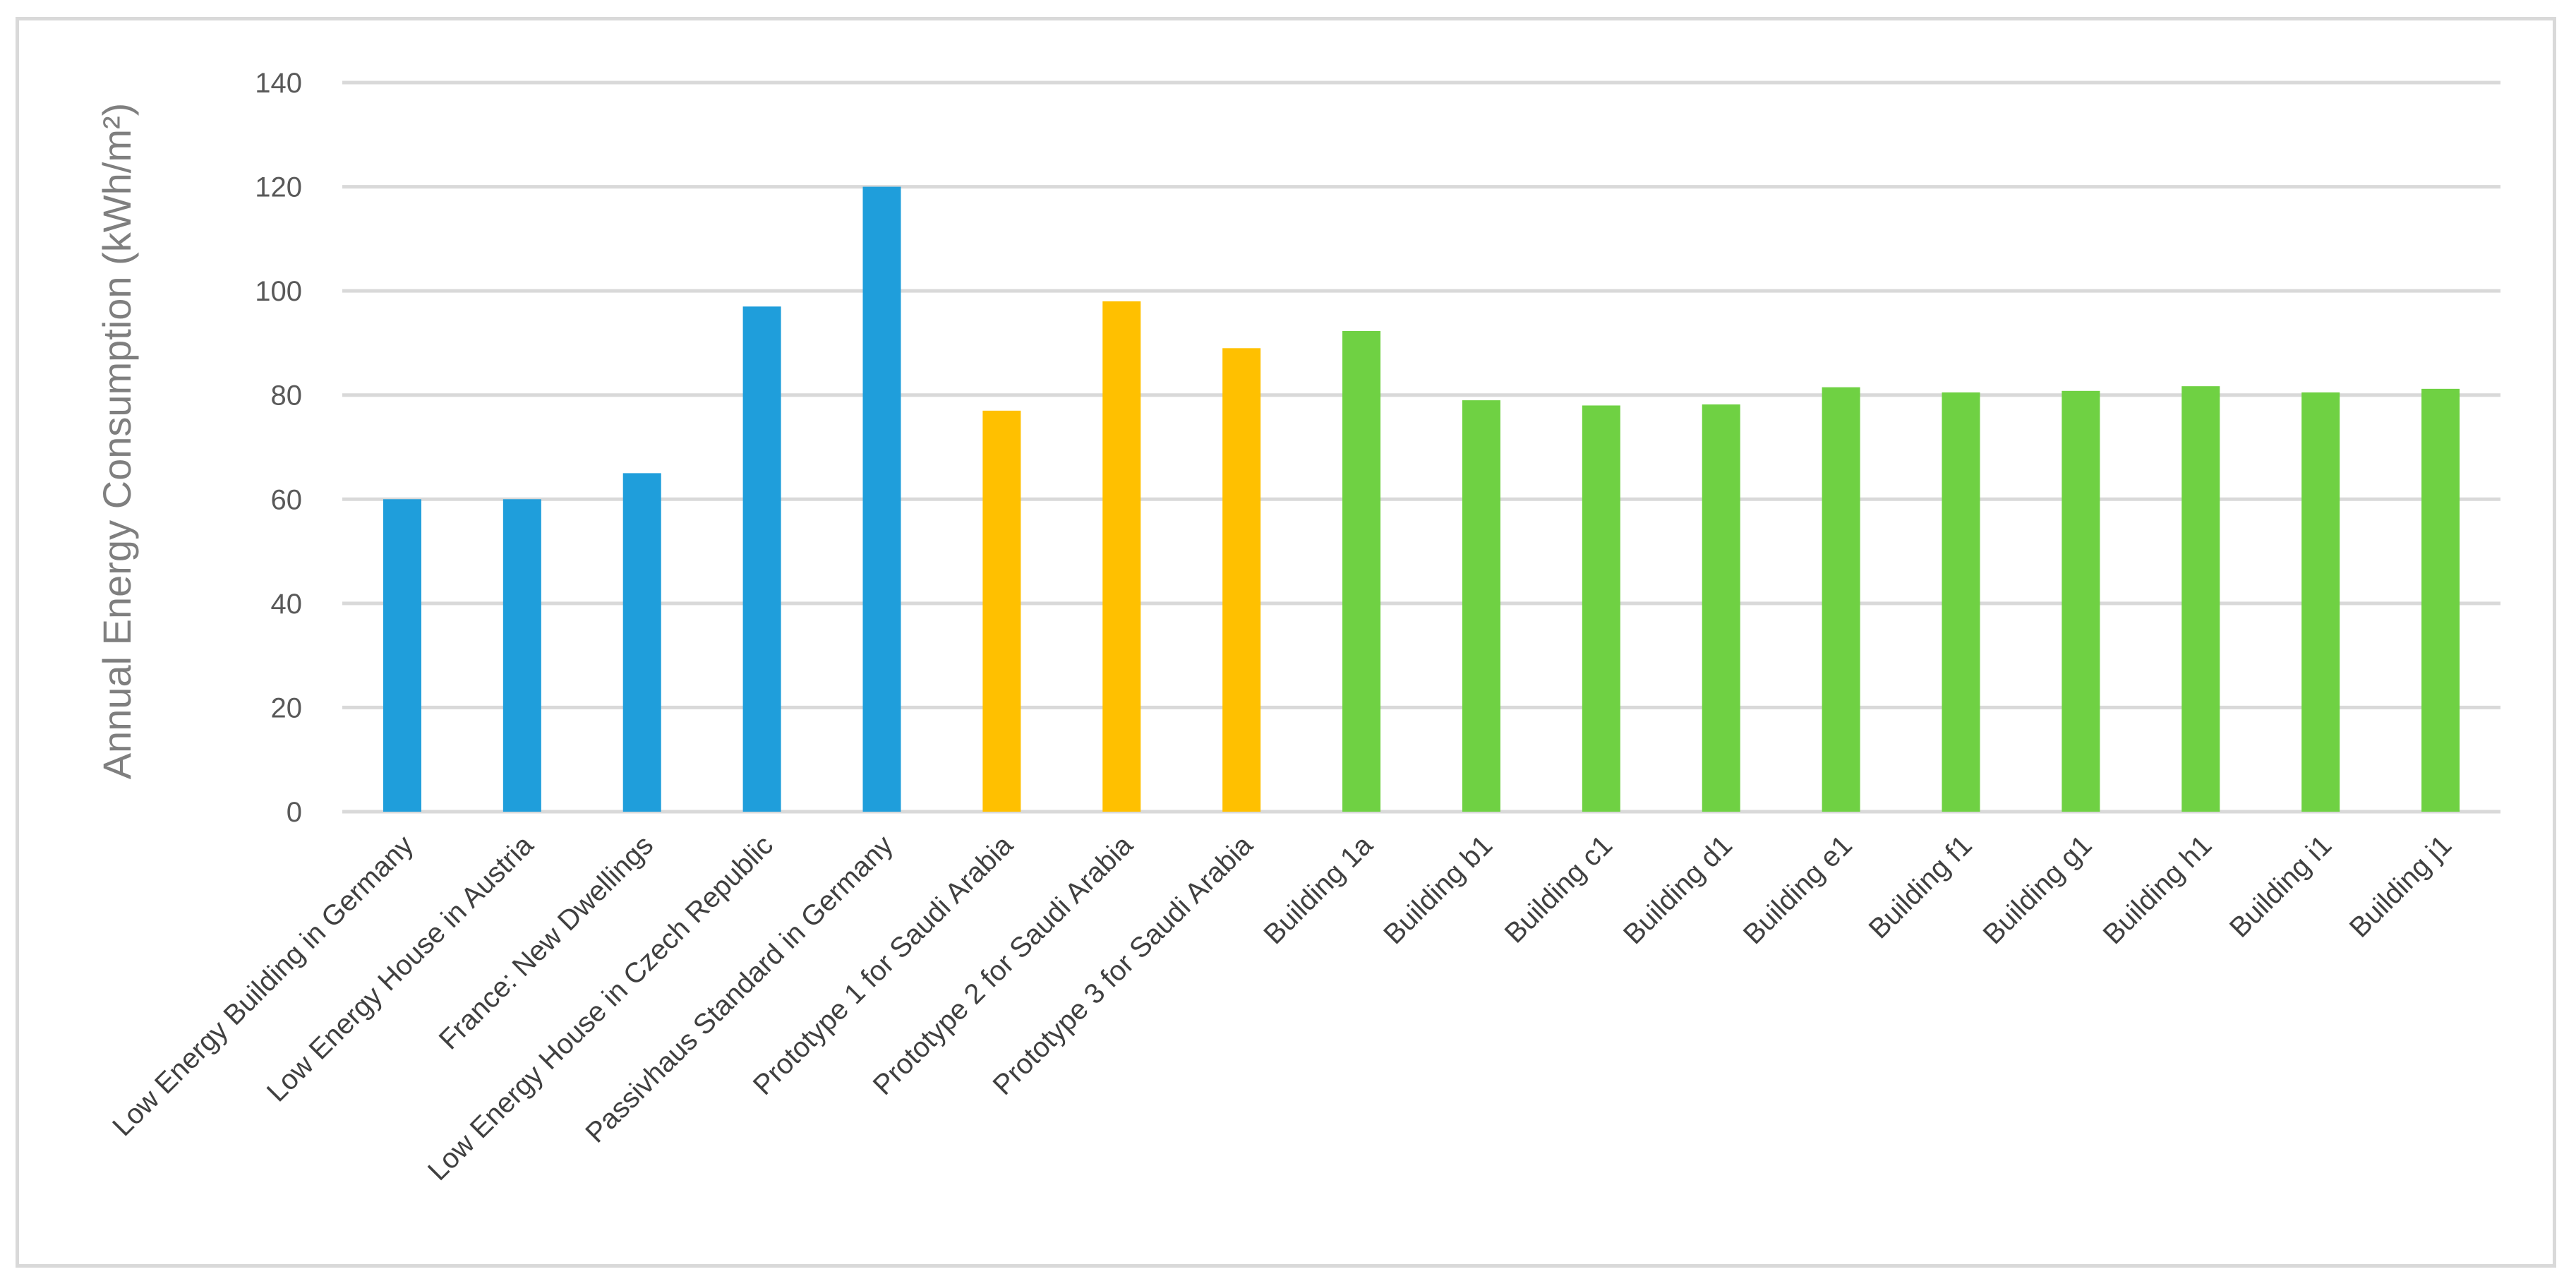  Describe the element at coordinates (287, 604) in the screenshot. I see `y-tick-label: 40` at that location.